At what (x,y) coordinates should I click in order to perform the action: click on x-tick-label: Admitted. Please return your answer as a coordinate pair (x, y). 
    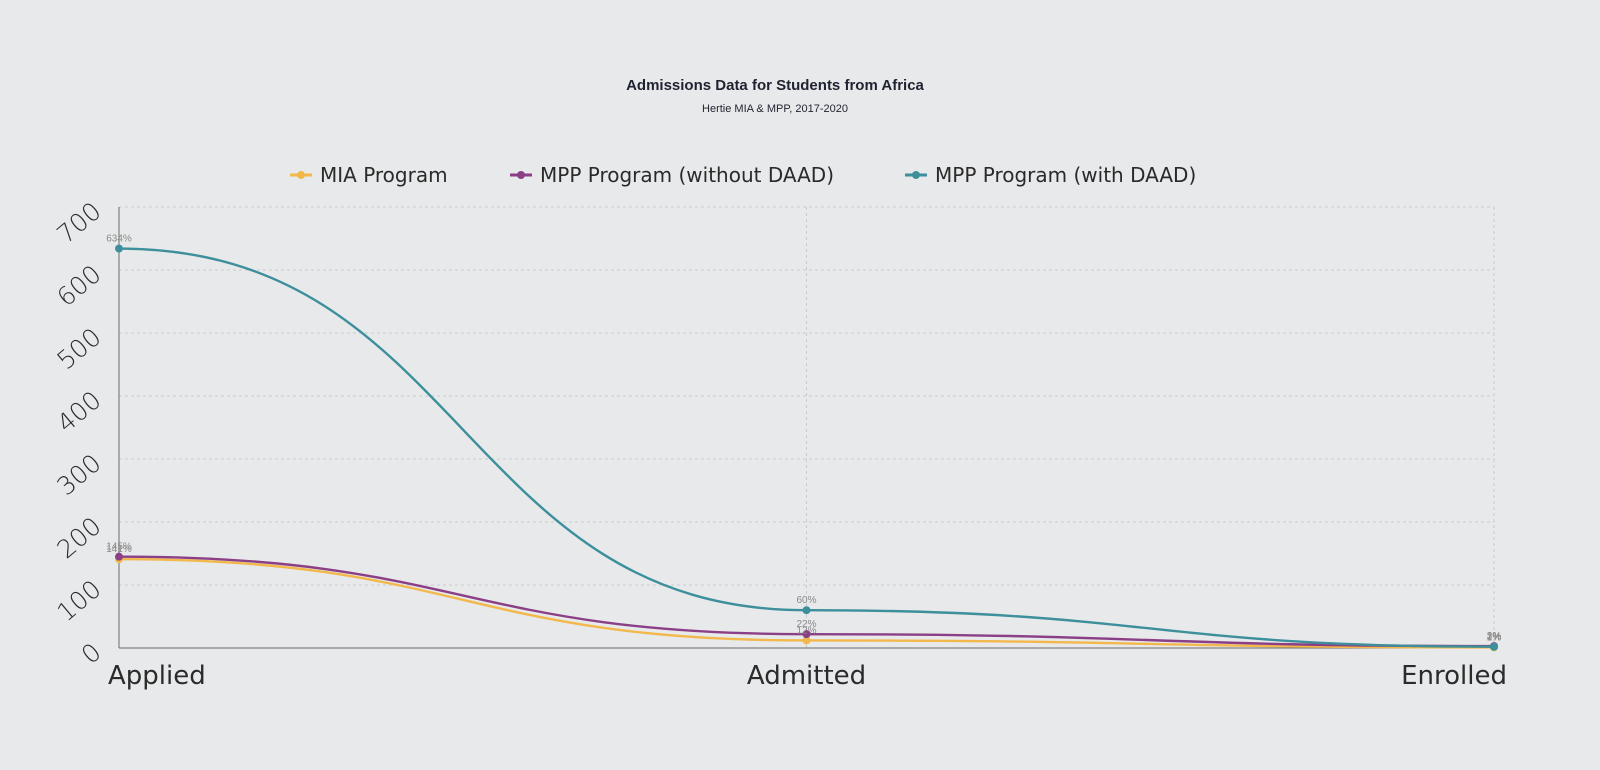
    Looking at the image, I should click on (806, 676).